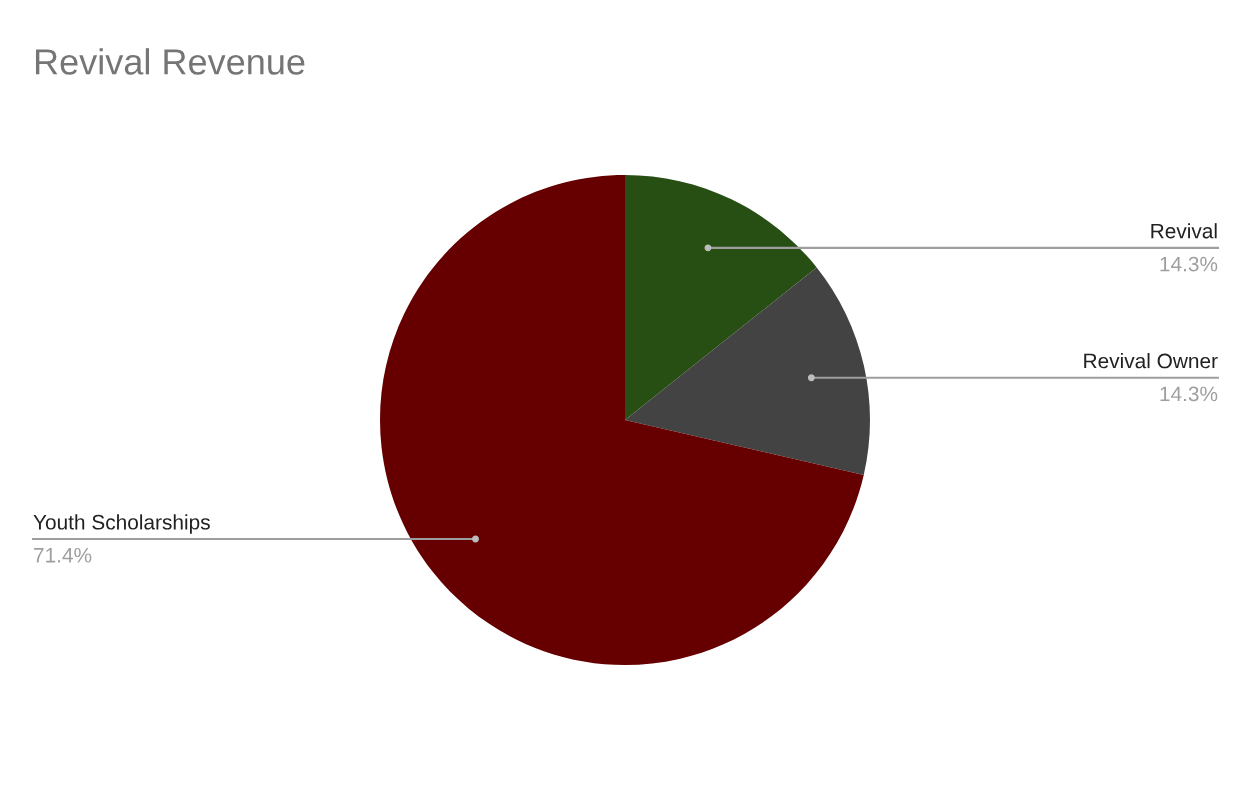 The width and height of the screenshot is (1255, 794). What do you see at coordinates (1184, 231) in the screenshot?
I see `slice-label: Revival` at bounding box center [1184, 231].